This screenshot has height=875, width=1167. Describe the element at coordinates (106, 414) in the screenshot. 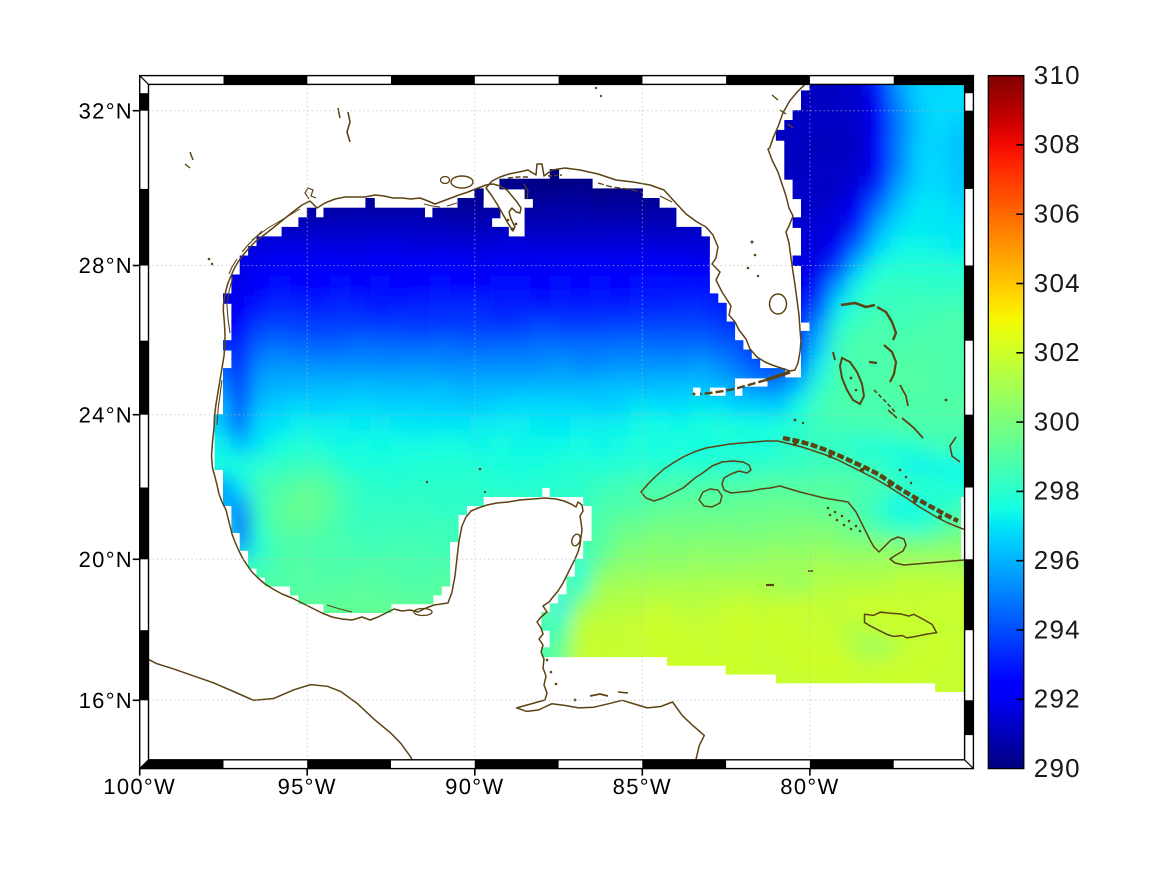

I see `svg-text: 24°N` at that location.